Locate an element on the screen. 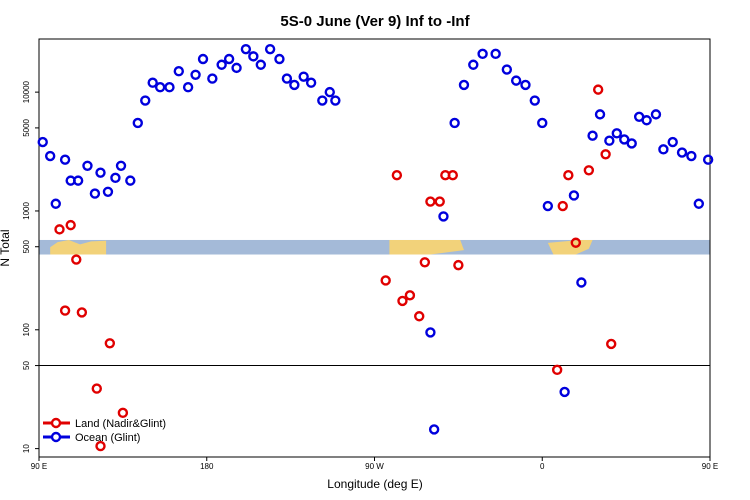  land-mask-band is located at coordinates (374, 247).